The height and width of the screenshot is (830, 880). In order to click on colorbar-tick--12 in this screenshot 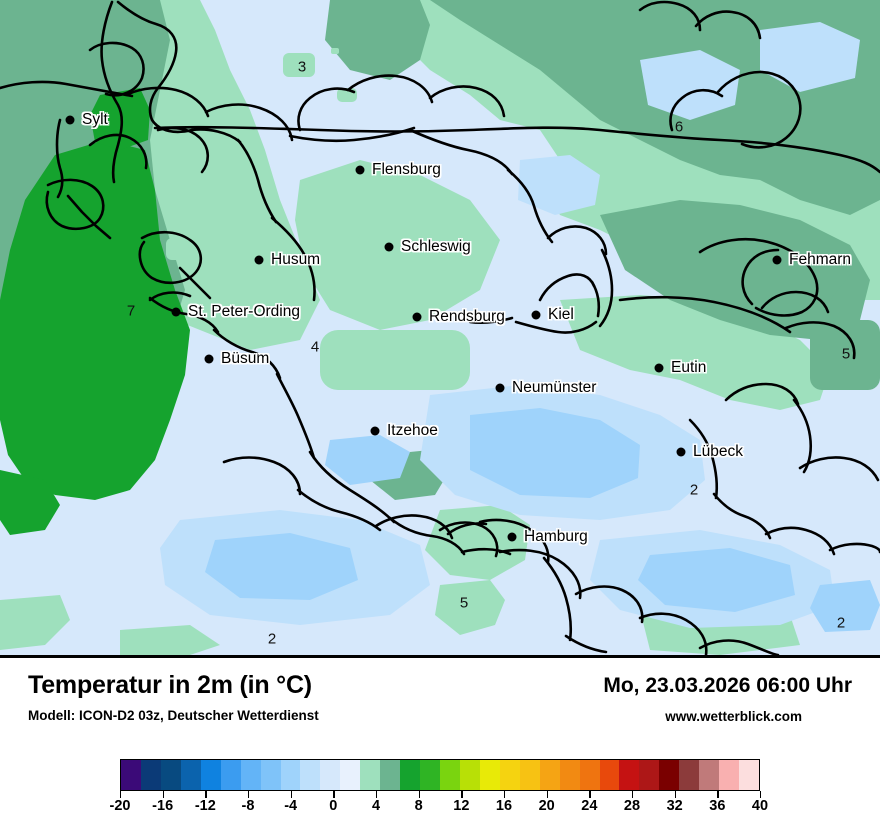, I will do `click(206, 794)`.